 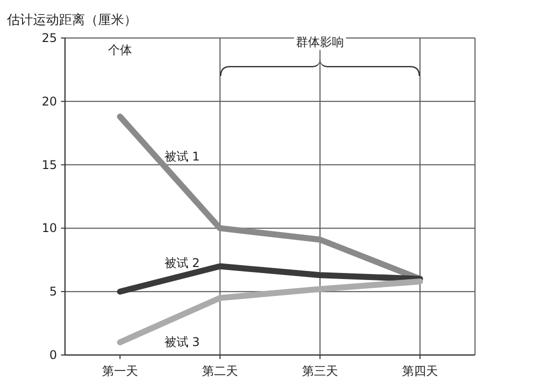 What do you see at coordinates (49, 228) in the screenshot?
I see `y-tick-label: 10` at bounding box center [49, 228].